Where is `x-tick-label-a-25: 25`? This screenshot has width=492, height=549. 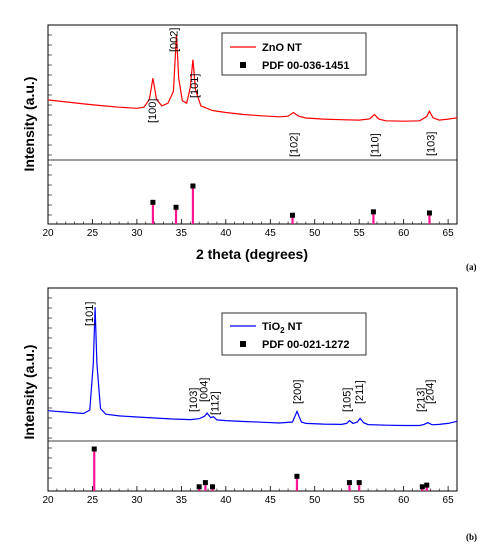 x-tick-label-a-25: 25 is located at coordinates (93, 233).